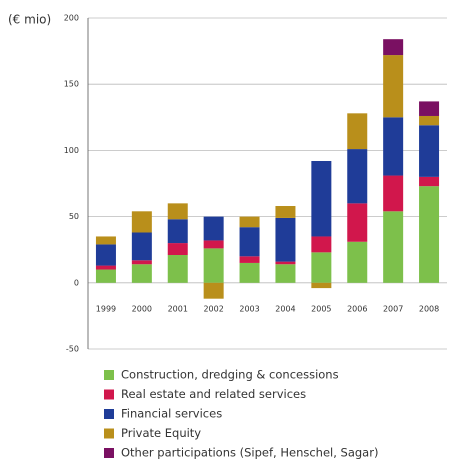  Describe the element at coordinates (71, 84) in the screenshot. I see `y-tick-label: 150` at that location.